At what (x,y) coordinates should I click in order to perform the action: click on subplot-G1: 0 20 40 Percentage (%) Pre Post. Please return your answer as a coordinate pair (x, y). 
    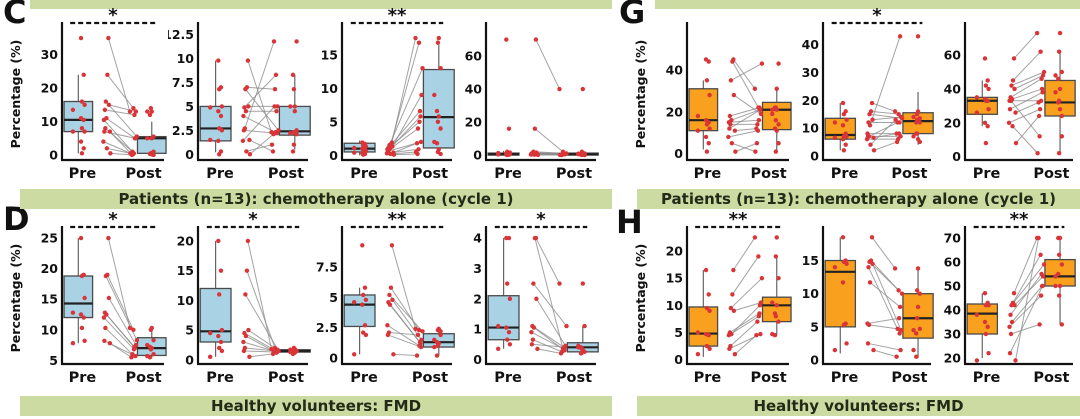
    Looking at the image, I should click on (712, 102).